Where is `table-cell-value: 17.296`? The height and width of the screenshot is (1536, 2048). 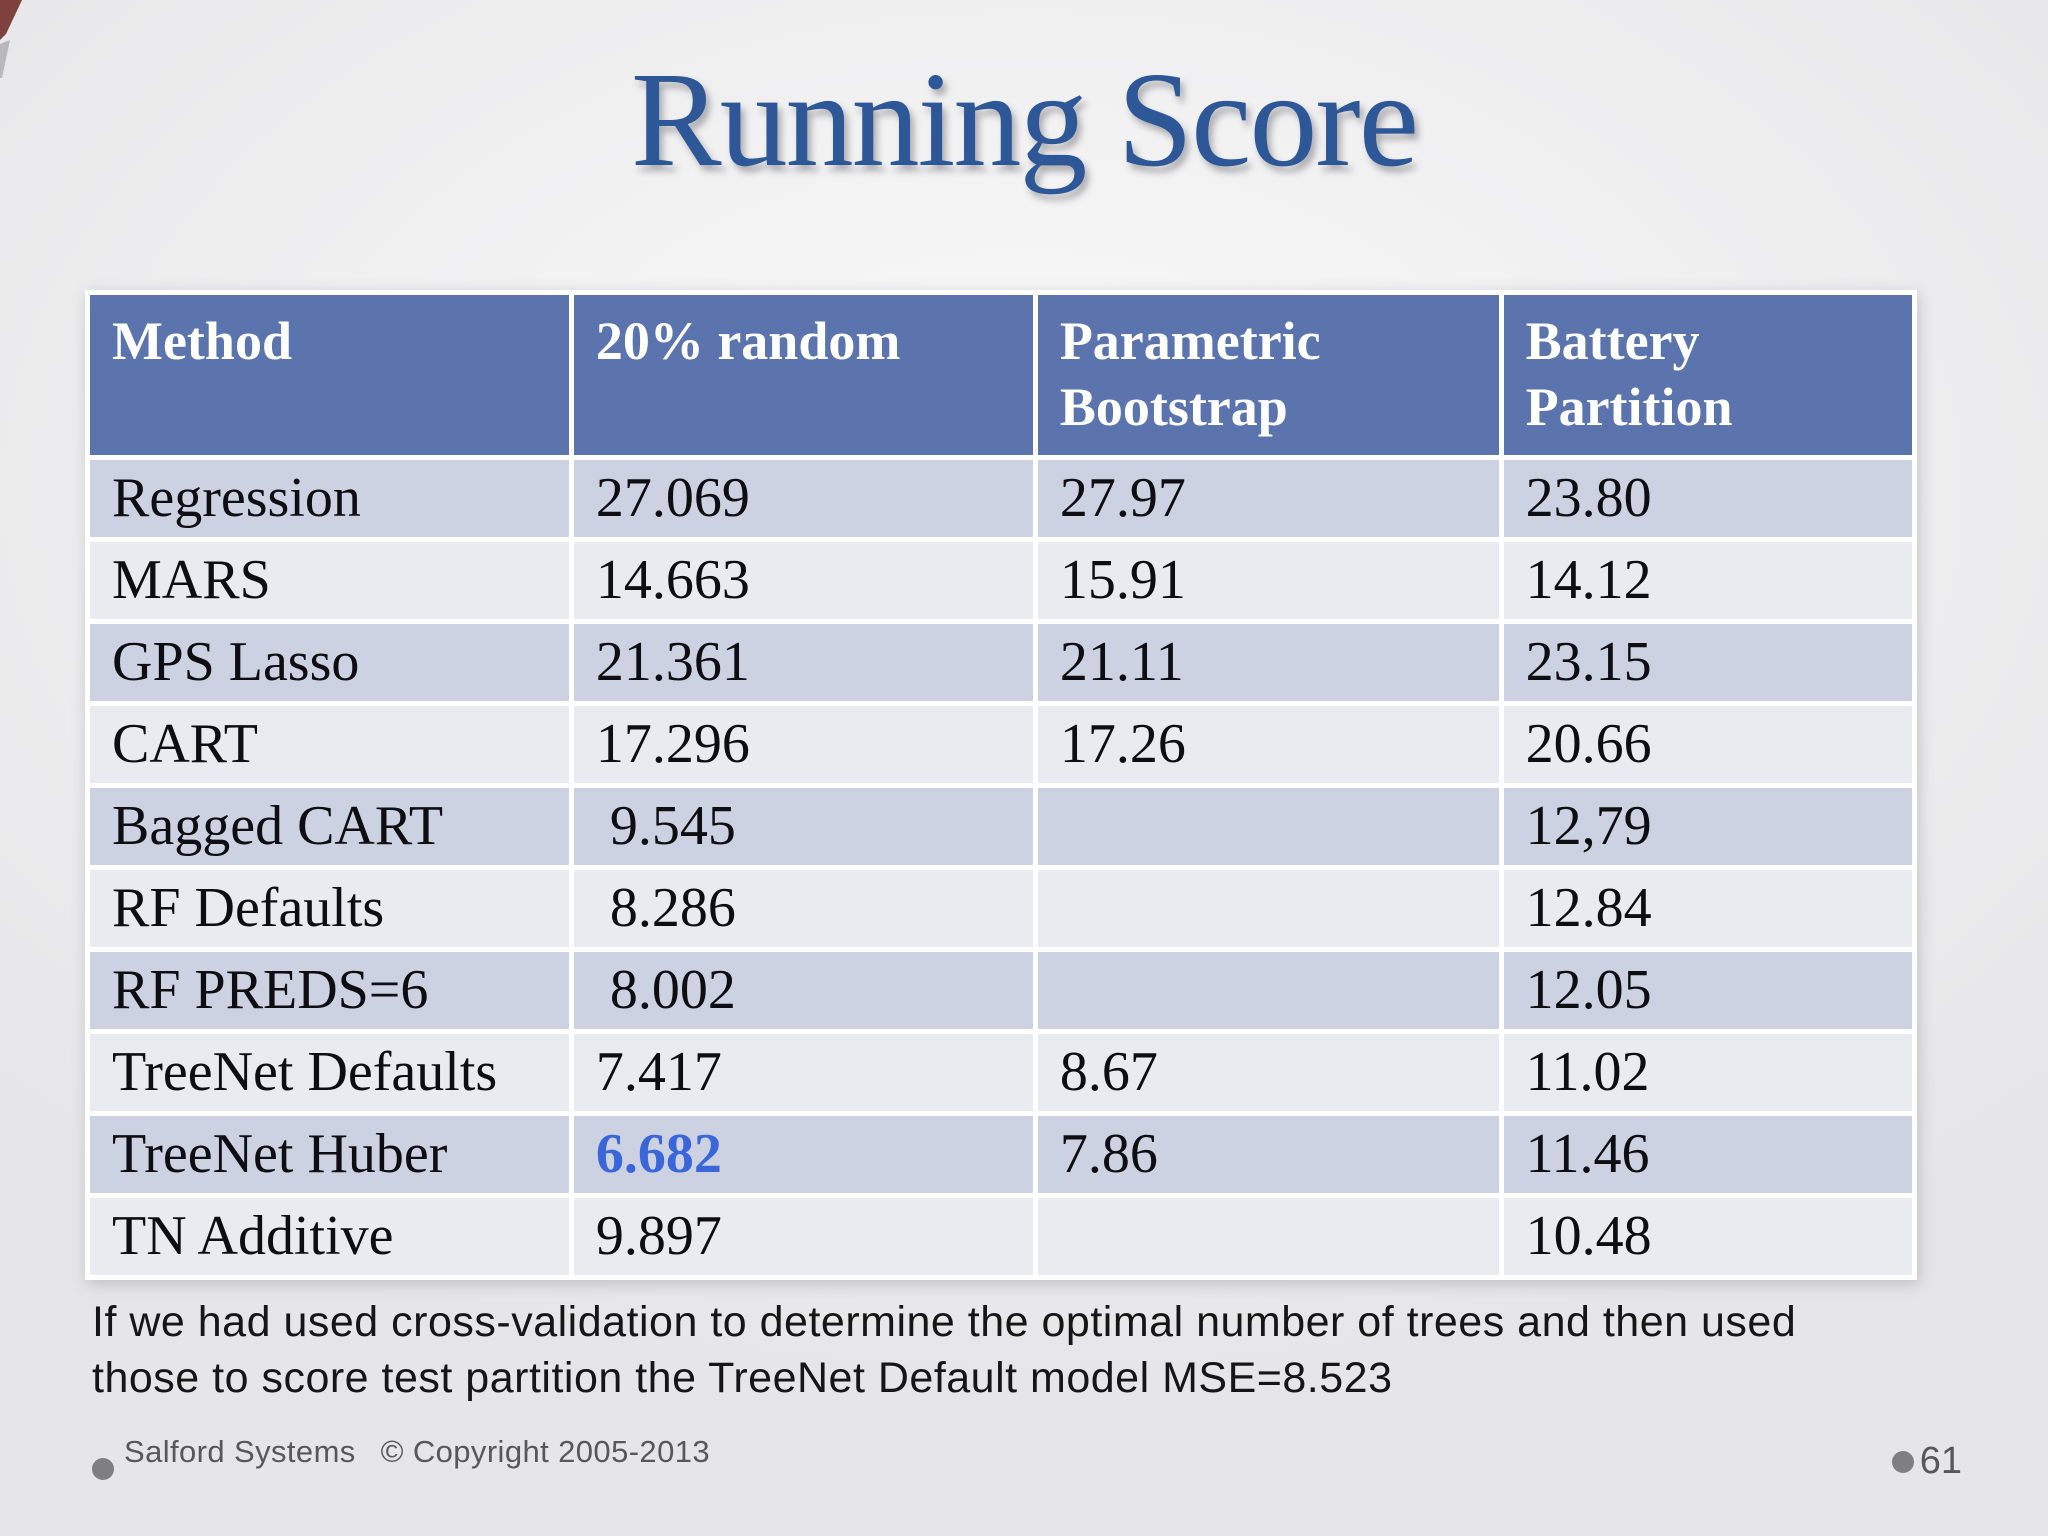 table-cell-value: 17.296 is located at coordinates (803, 744).